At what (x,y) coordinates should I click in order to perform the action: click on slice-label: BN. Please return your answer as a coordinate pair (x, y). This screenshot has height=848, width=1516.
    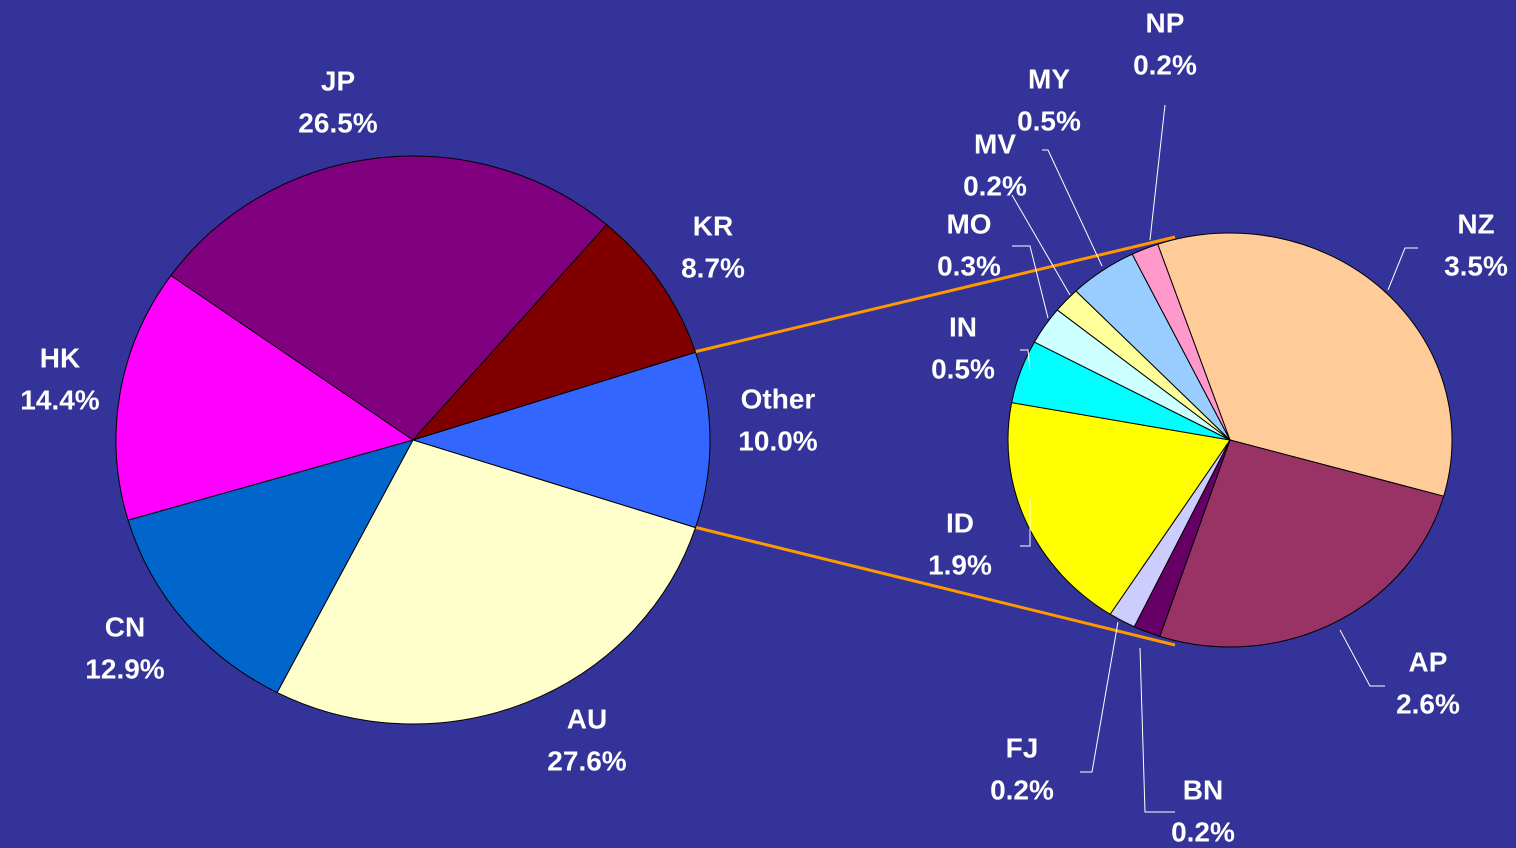
    Looking at the image, I should click on (1203, 789).